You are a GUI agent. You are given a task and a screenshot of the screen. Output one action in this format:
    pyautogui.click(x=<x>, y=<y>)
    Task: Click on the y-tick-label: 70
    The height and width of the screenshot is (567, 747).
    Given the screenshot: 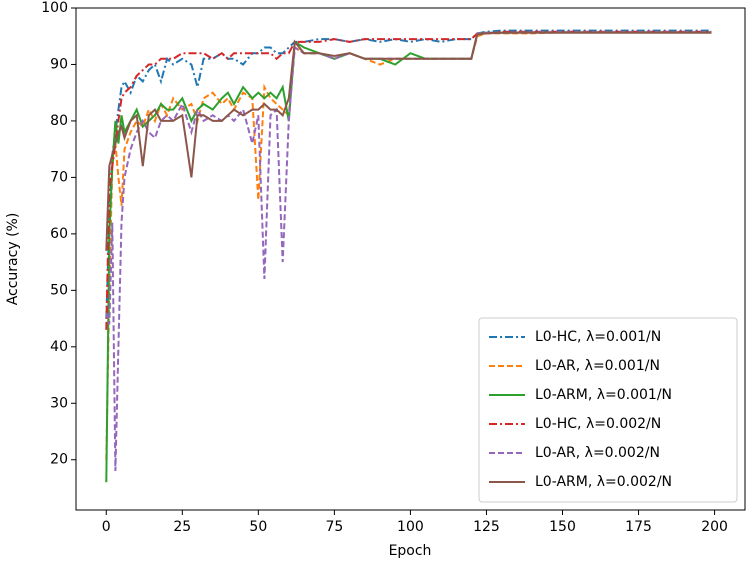 What is the action you would take?
    pyautogui.click(x=59, y=177)
    